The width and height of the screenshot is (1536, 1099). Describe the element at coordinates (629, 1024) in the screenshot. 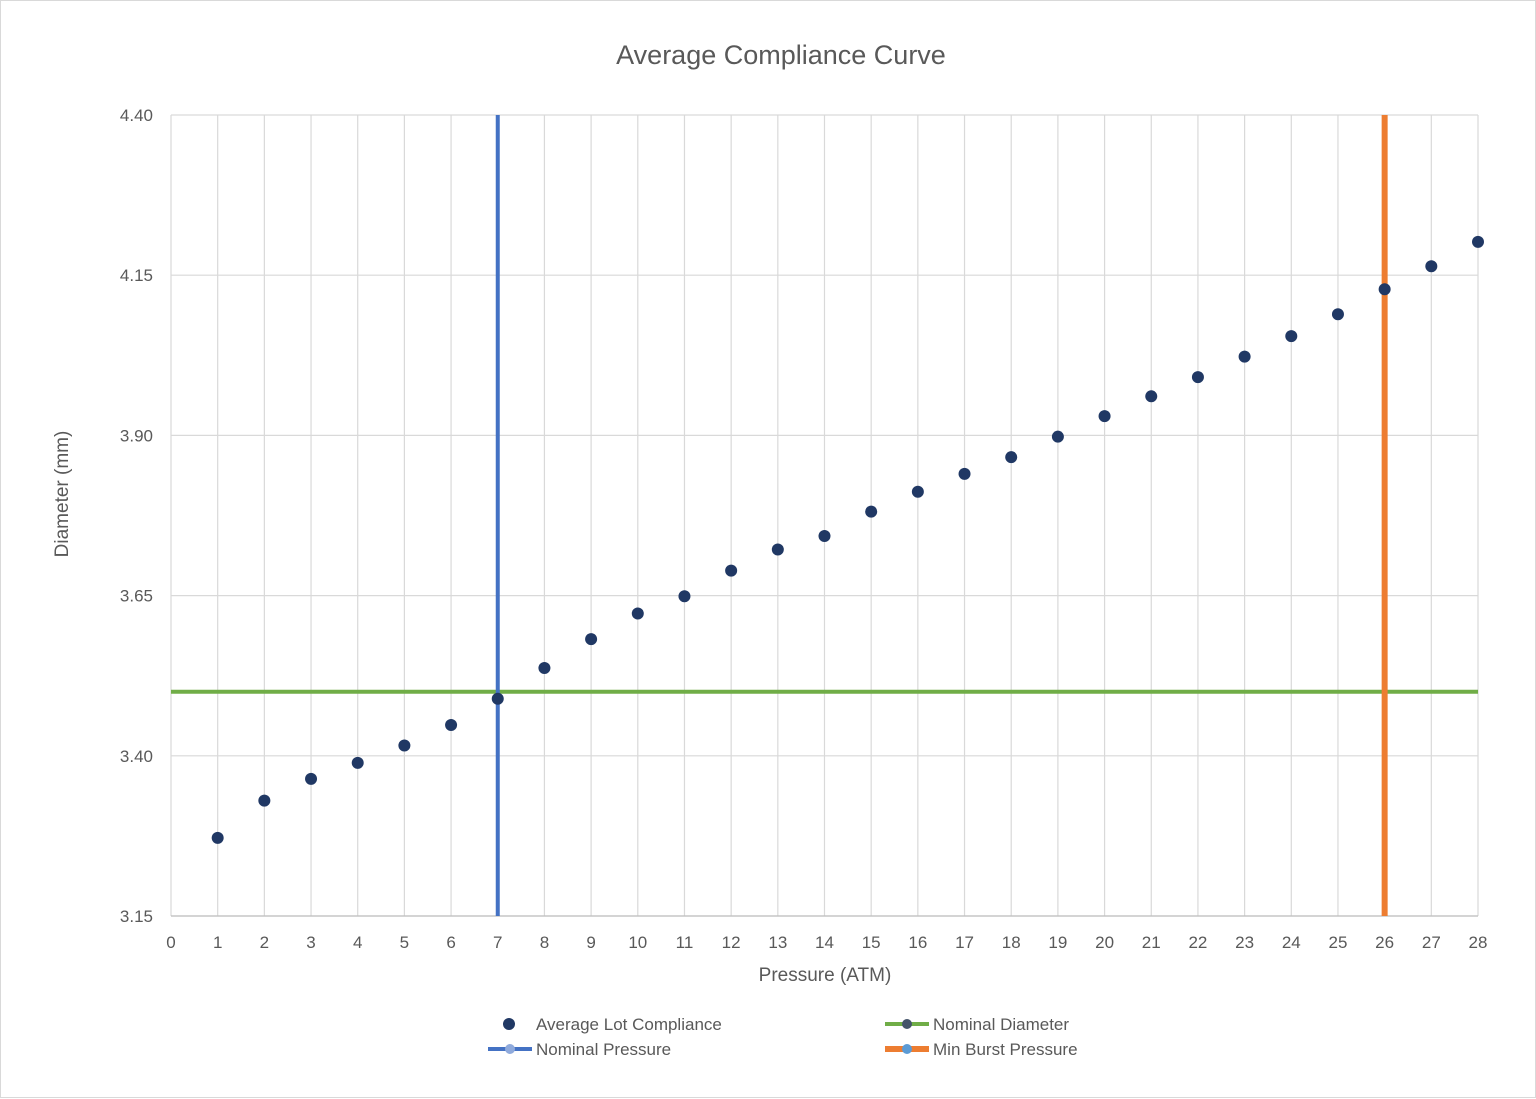

I see `legend-label: Average Lot Compliance` at that location.